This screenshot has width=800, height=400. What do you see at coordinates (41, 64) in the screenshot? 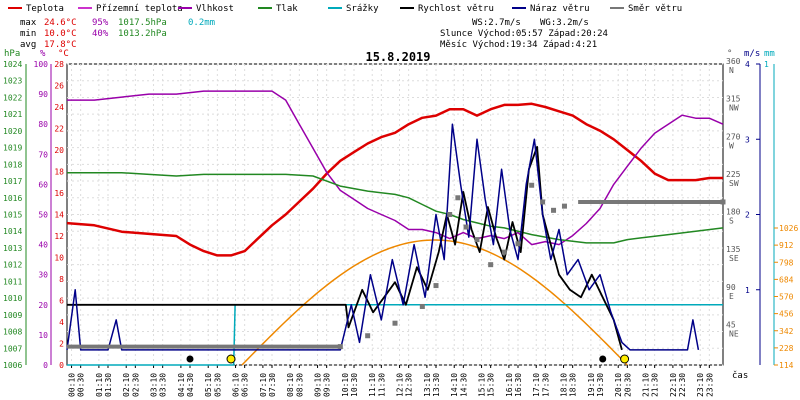
I see `humidity-tick-label: 100` at bounding box center [41, 64].